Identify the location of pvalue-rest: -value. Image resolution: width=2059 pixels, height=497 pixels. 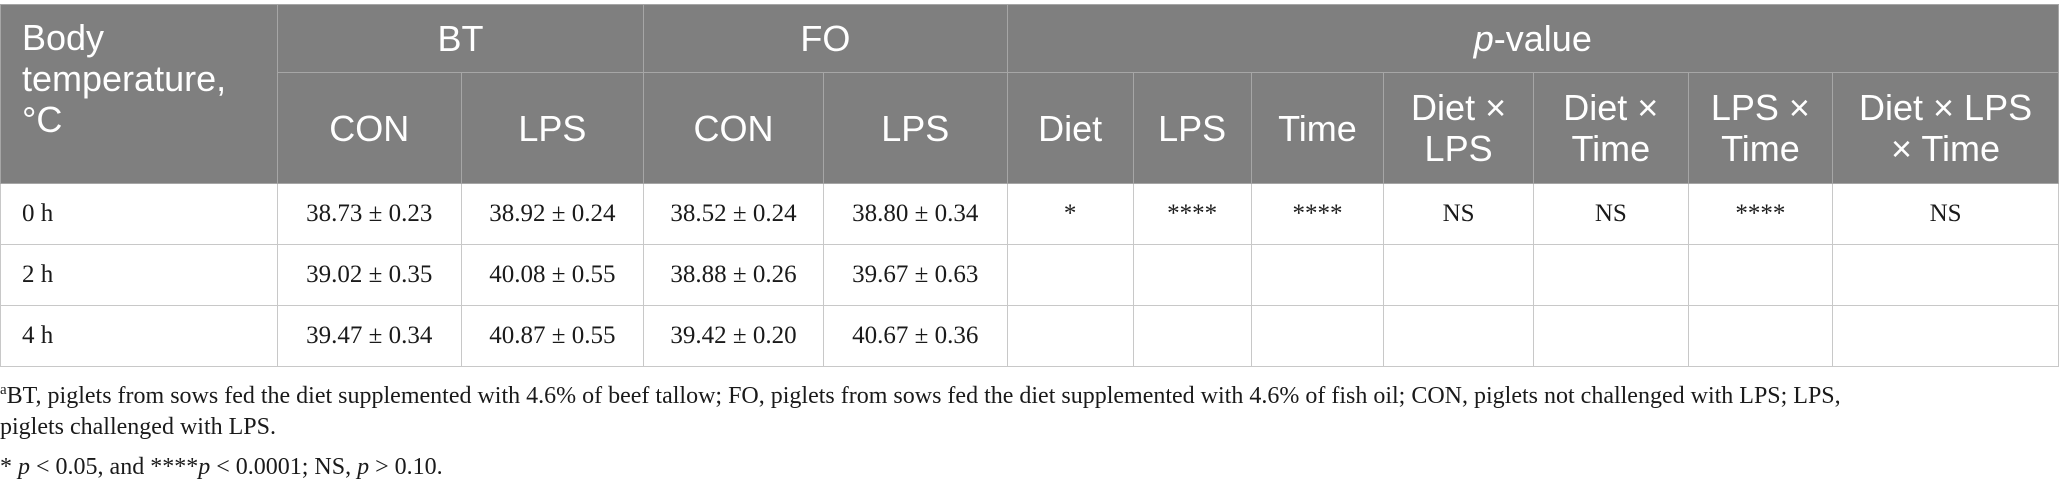
(1542, 38).